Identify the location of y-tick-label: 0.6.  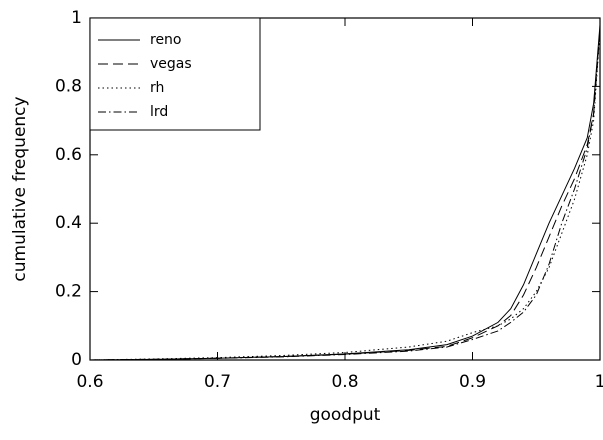
(68, 155).